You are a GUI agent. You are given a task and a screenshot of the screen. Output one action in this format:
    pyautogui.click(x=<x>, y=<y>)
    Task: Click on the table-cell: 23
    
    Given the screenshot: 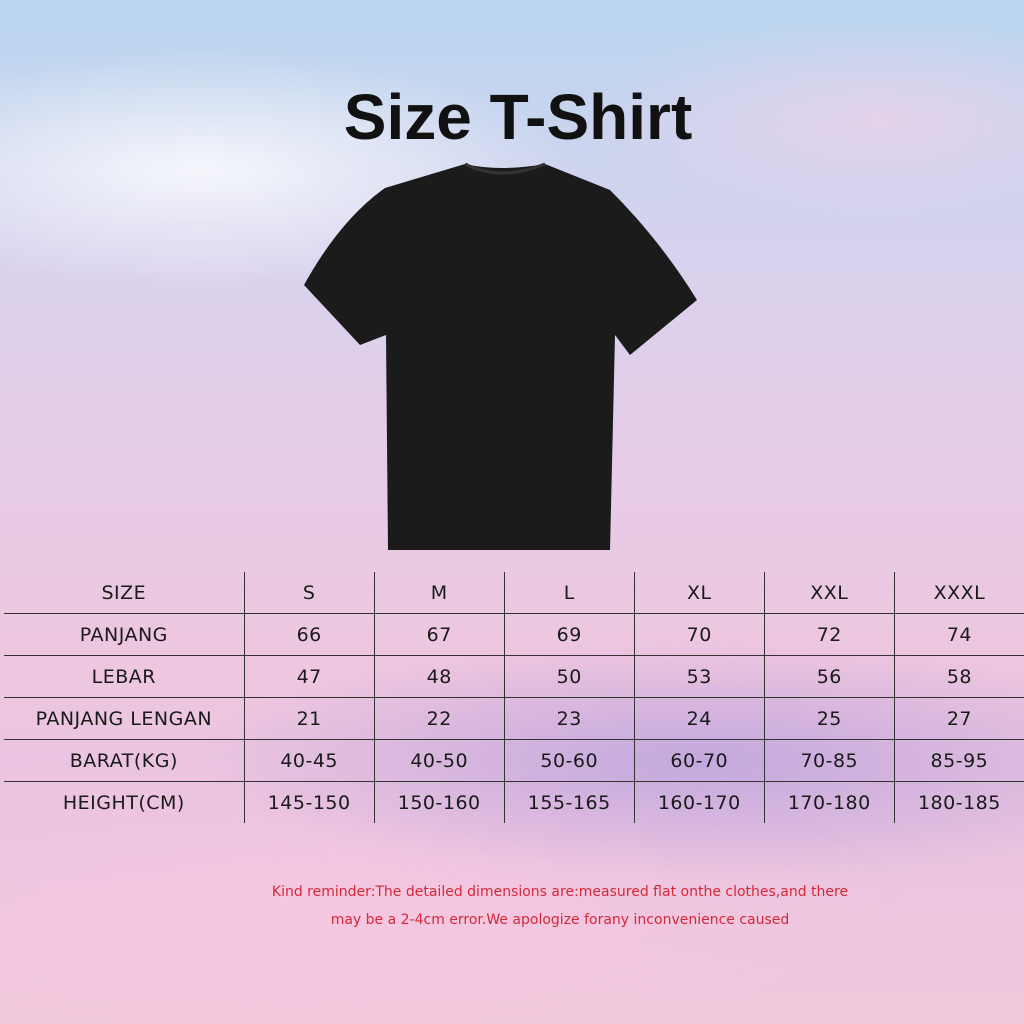 What is the action you would take?
    pyautogui.click(x=569, y=718)
    